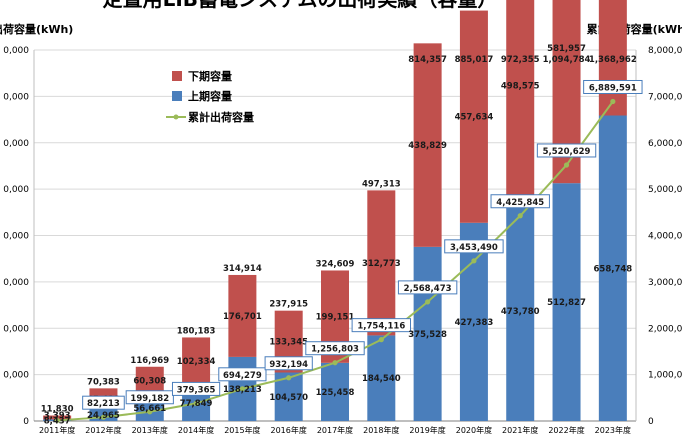 The width and height of the screenshot is (682, 437). What do you see at coordinates (381, 379) in the screenshot?
I see `upper-period-label: 184,540` at bounding box center [381, 379].